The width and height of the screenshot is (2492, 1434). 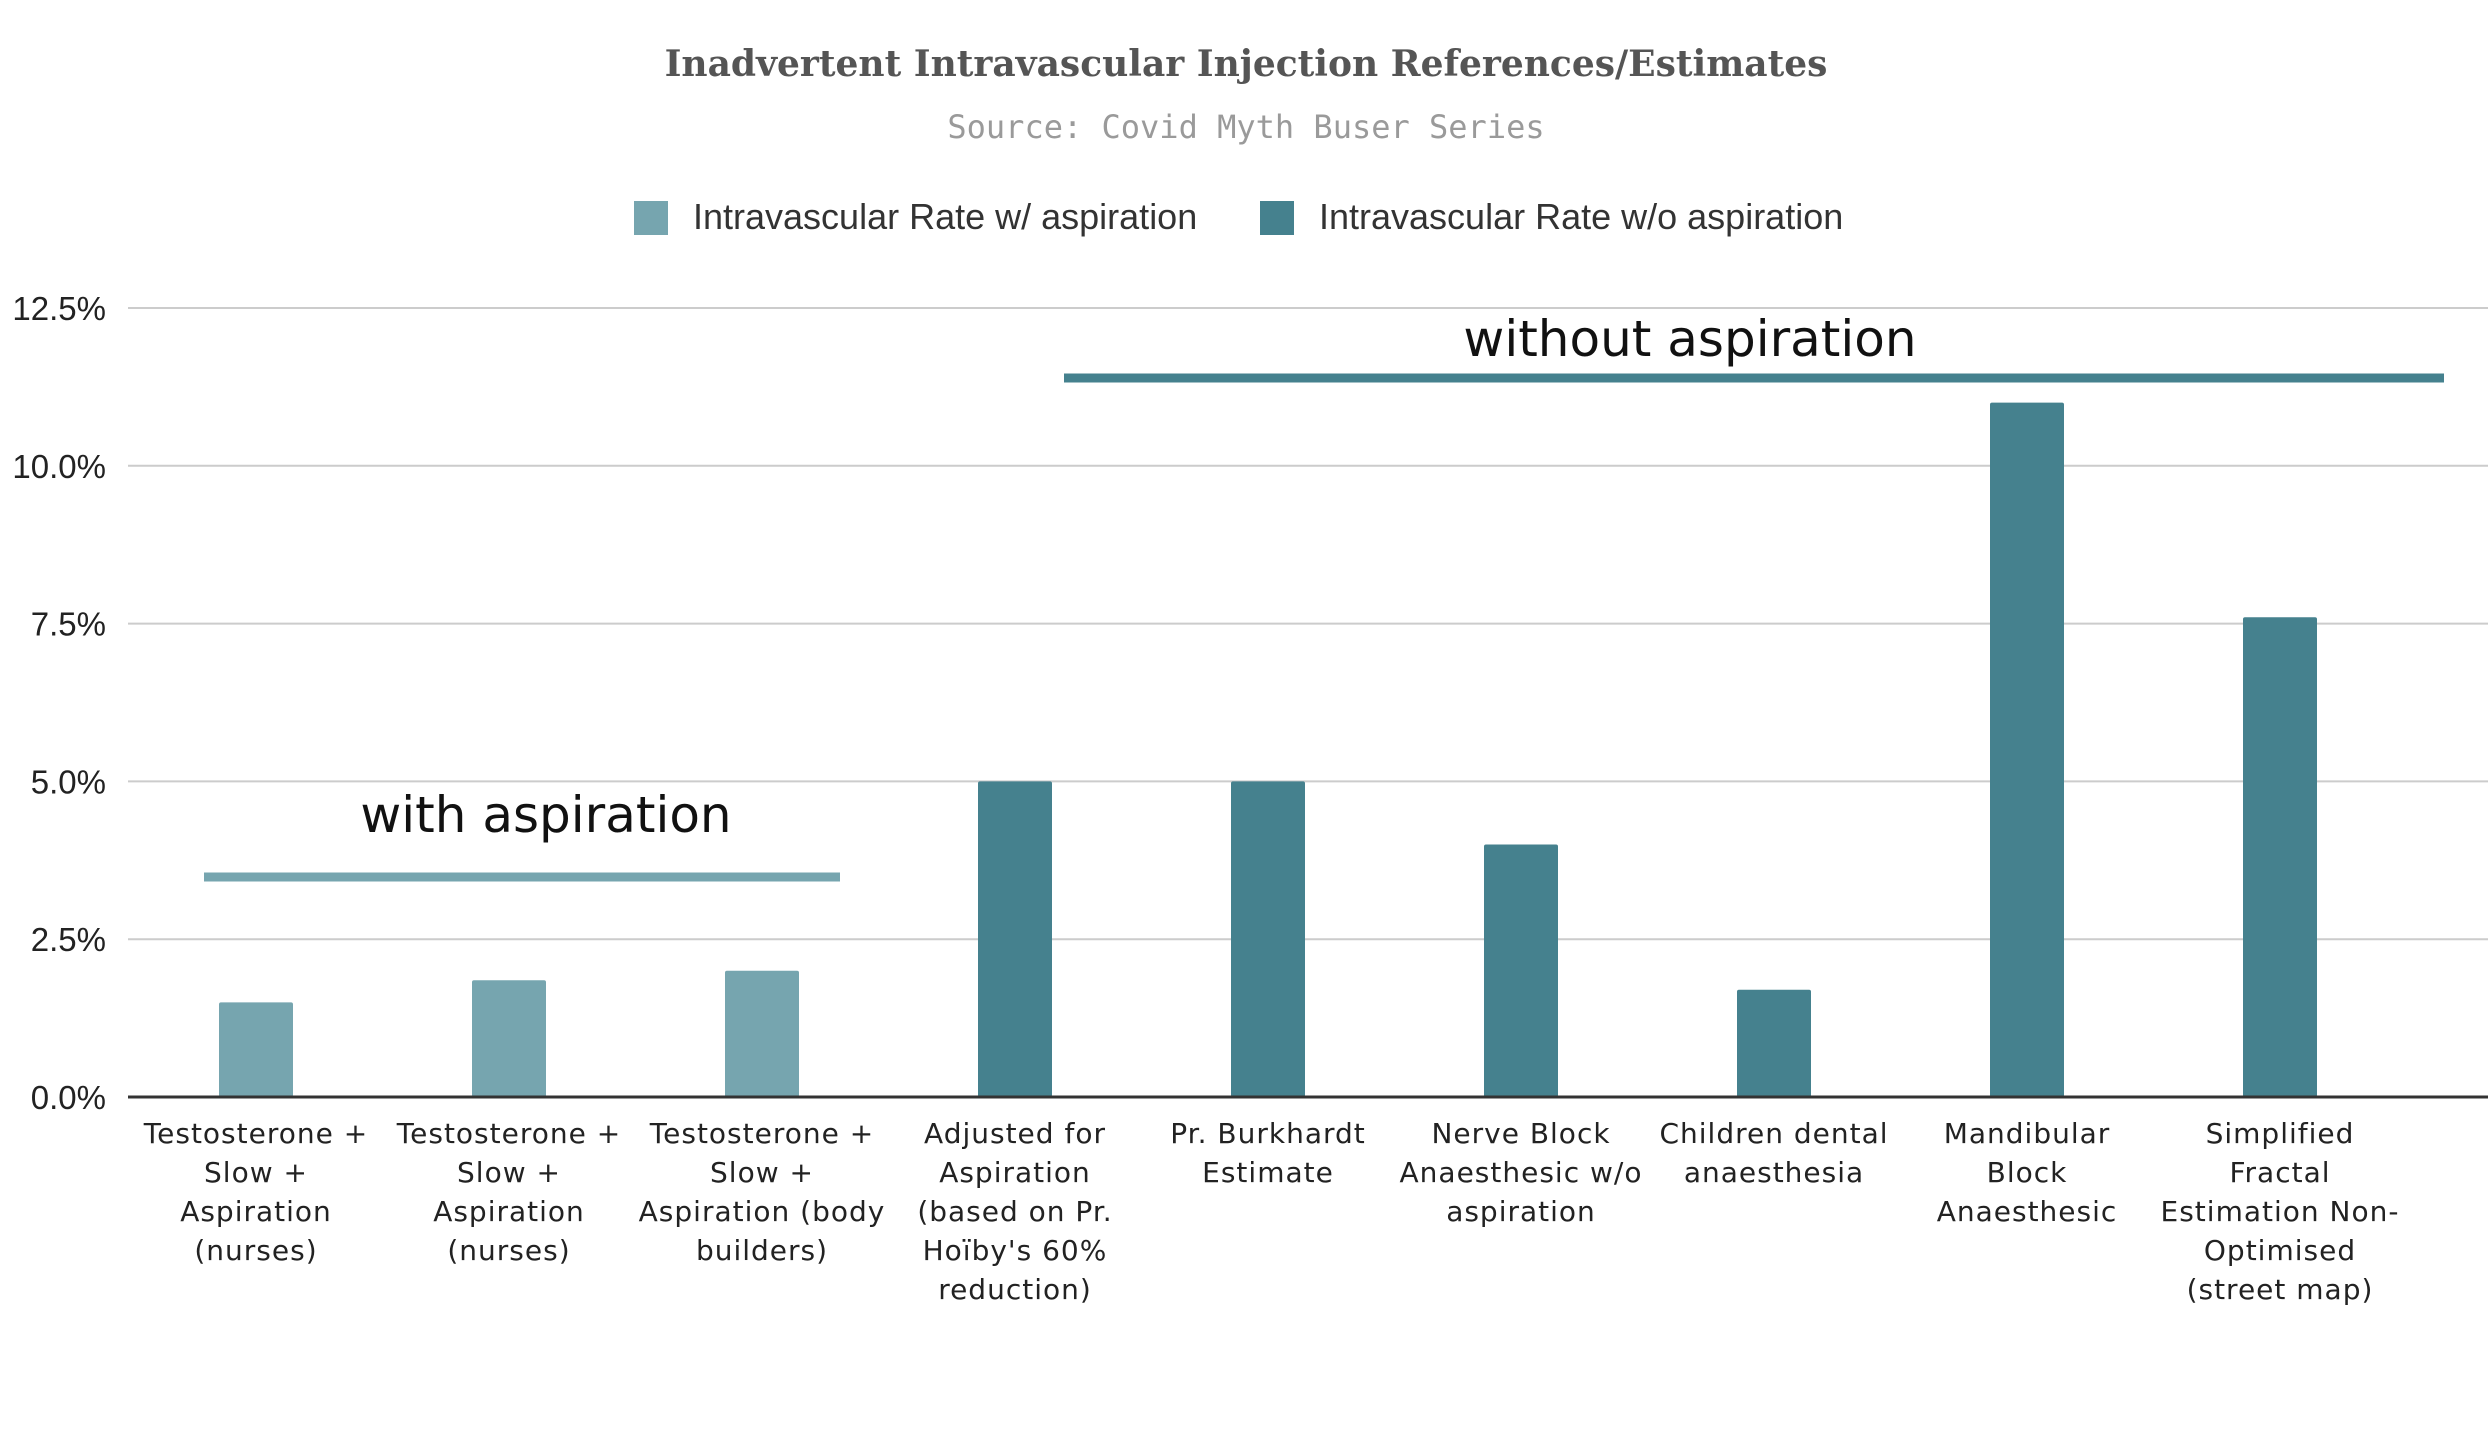 What do you see at coordinates (762, 1033) in the screenshot?
I see `bar-series1-cat3` at bounding box center [762, 1033].